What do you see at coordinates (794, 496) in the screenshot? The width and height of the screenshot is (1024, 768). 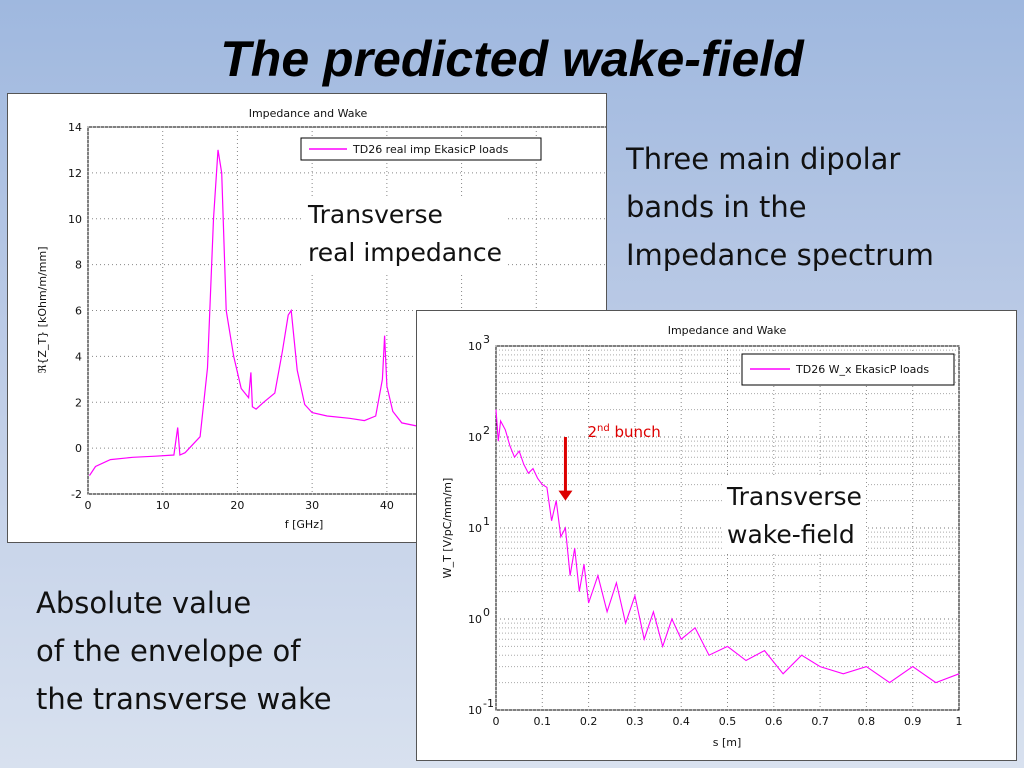 I see `wake-overlay-line-1: Transverse` at bounding box center [794, 496].